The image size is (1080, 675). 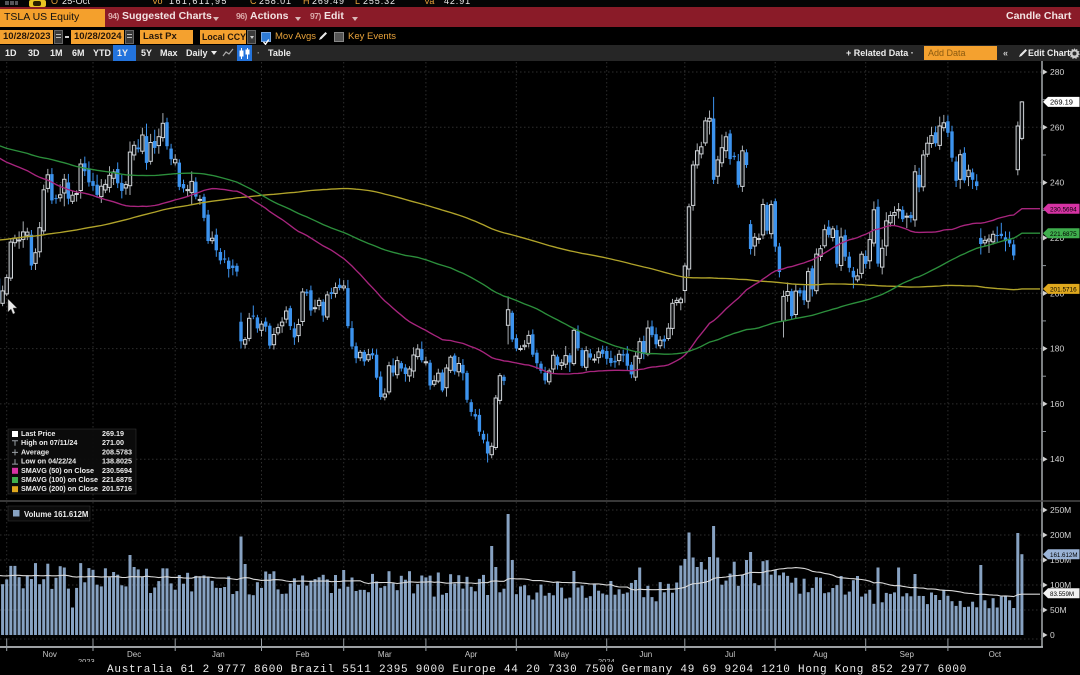 I want to click on svg-text: 250M, so click(x=1060, y=510).